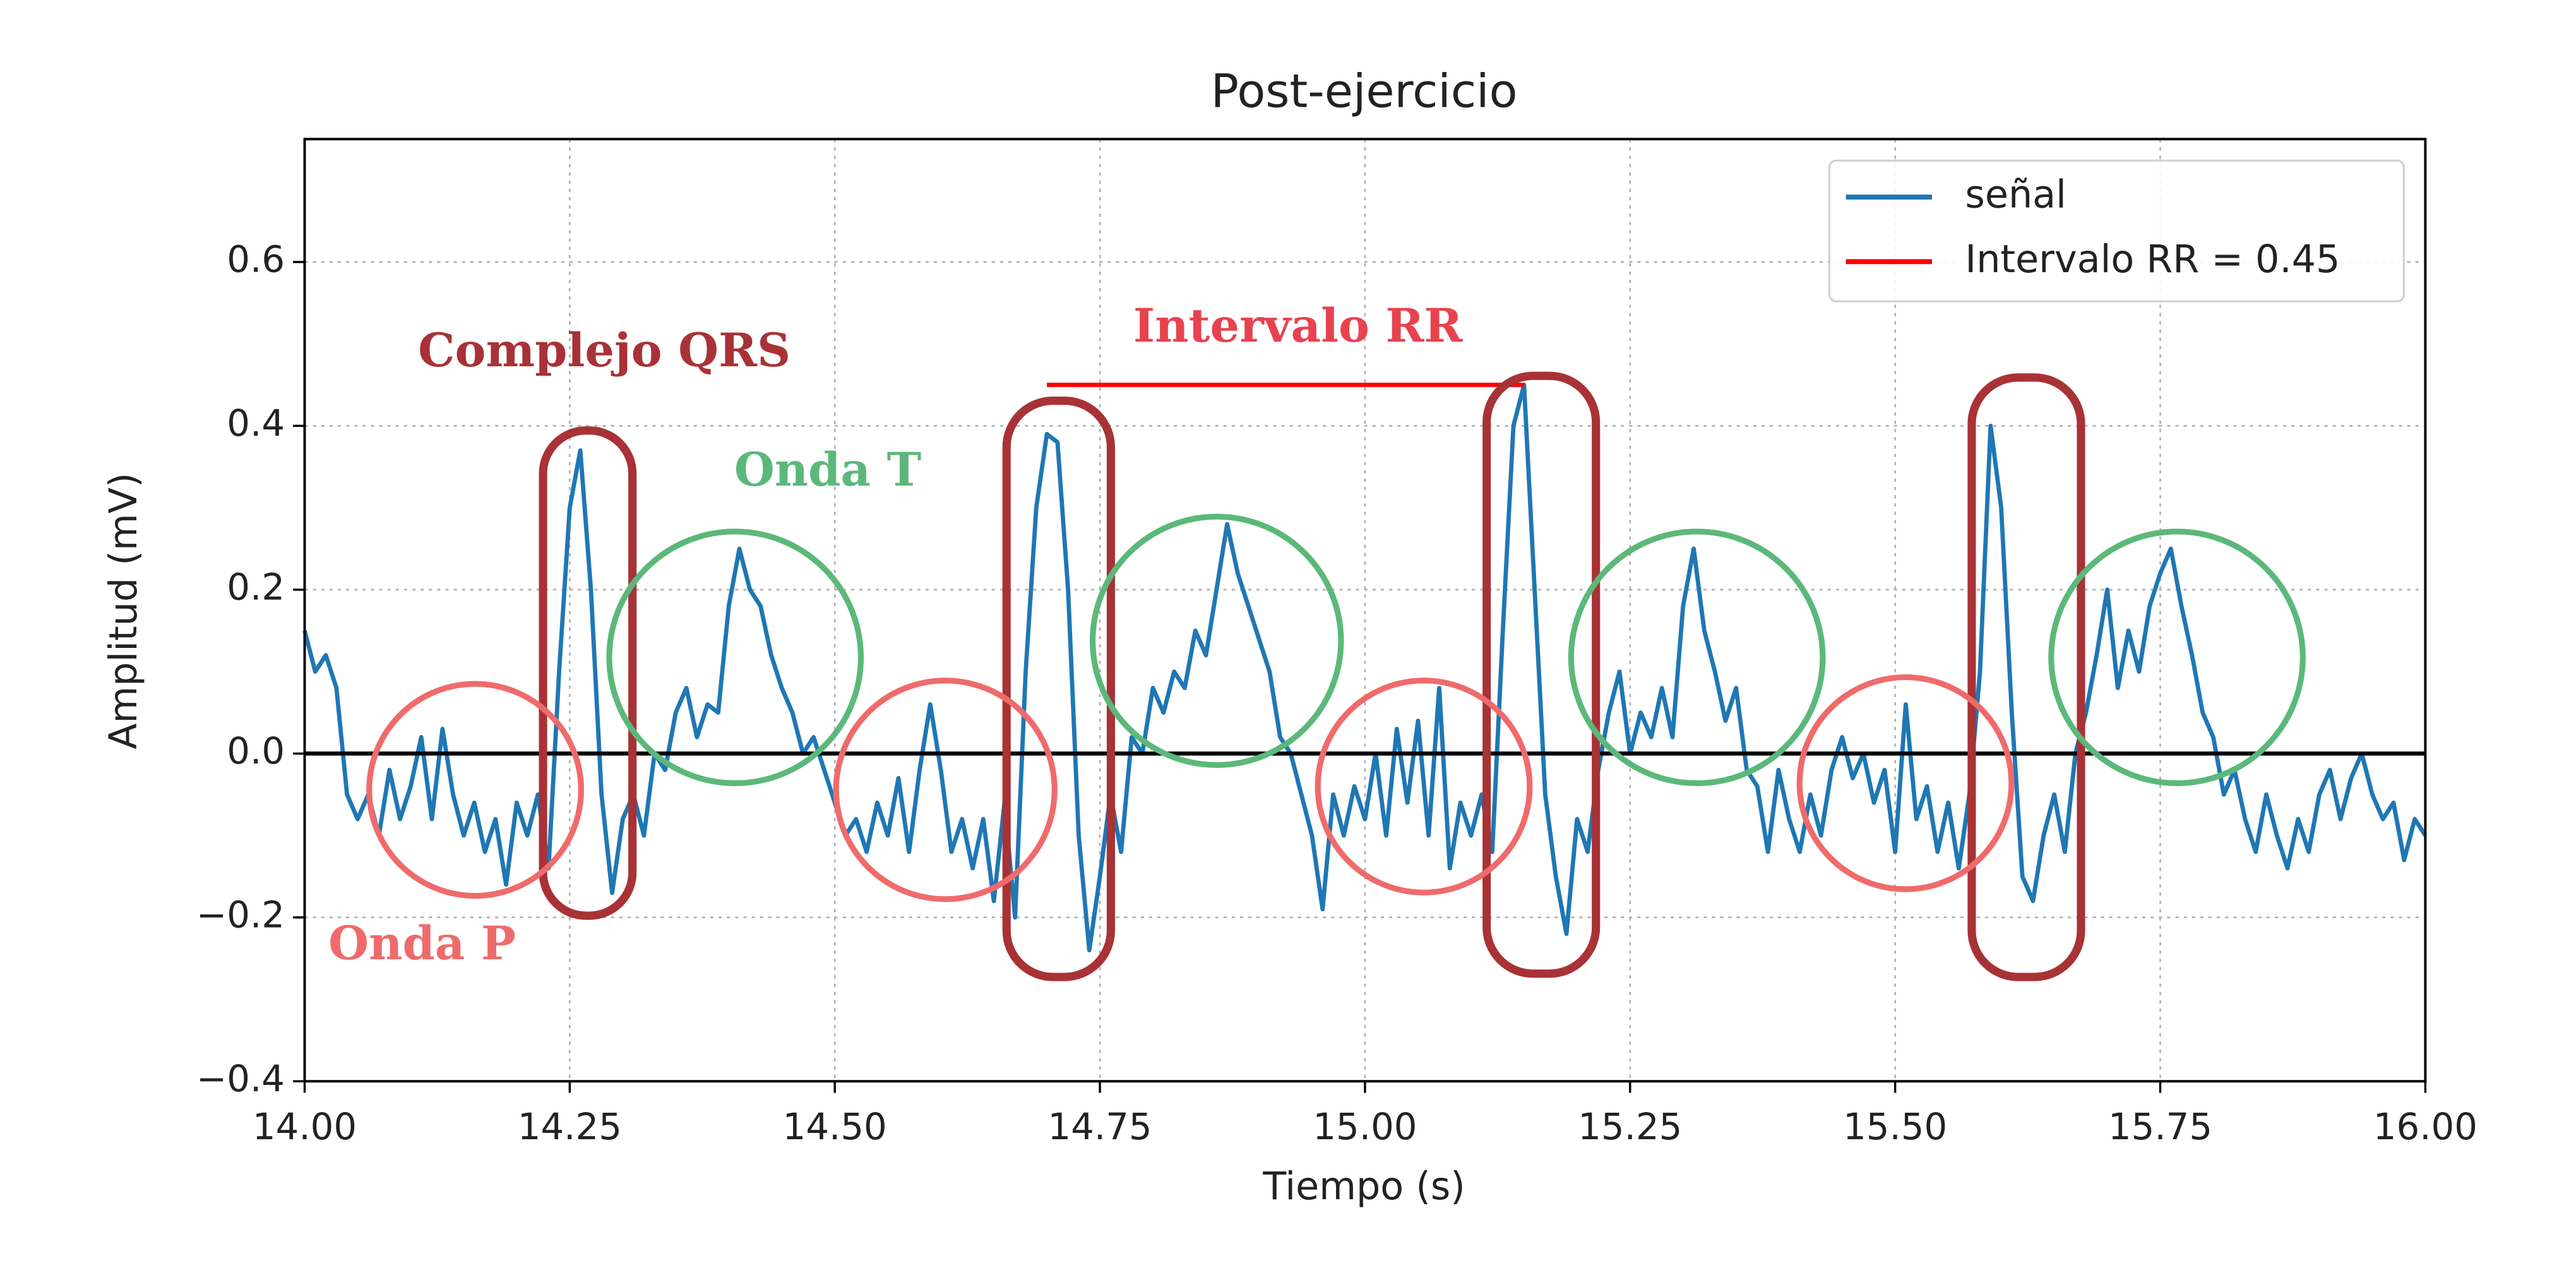 The height and width of the screenshot is (1275, 2576). Describe the element at coordinates (256, 750) in the screenshot. I see `y-tick-label: 0.0` at that location.